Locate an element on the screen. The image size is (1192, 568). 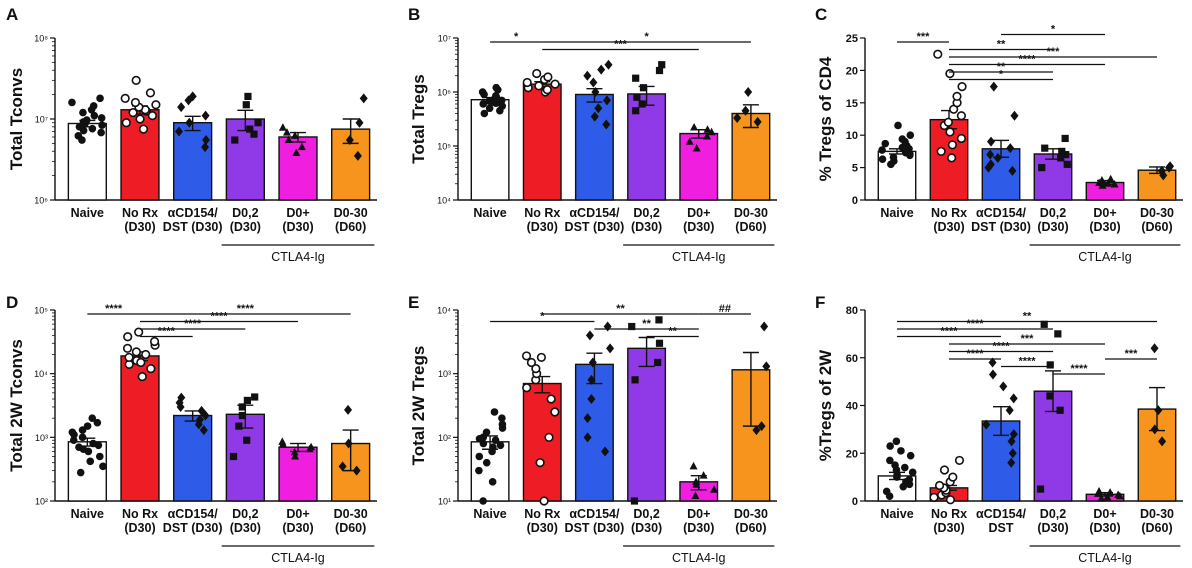
y-tick-label: 10¹ is located at coordinates (444, 502).